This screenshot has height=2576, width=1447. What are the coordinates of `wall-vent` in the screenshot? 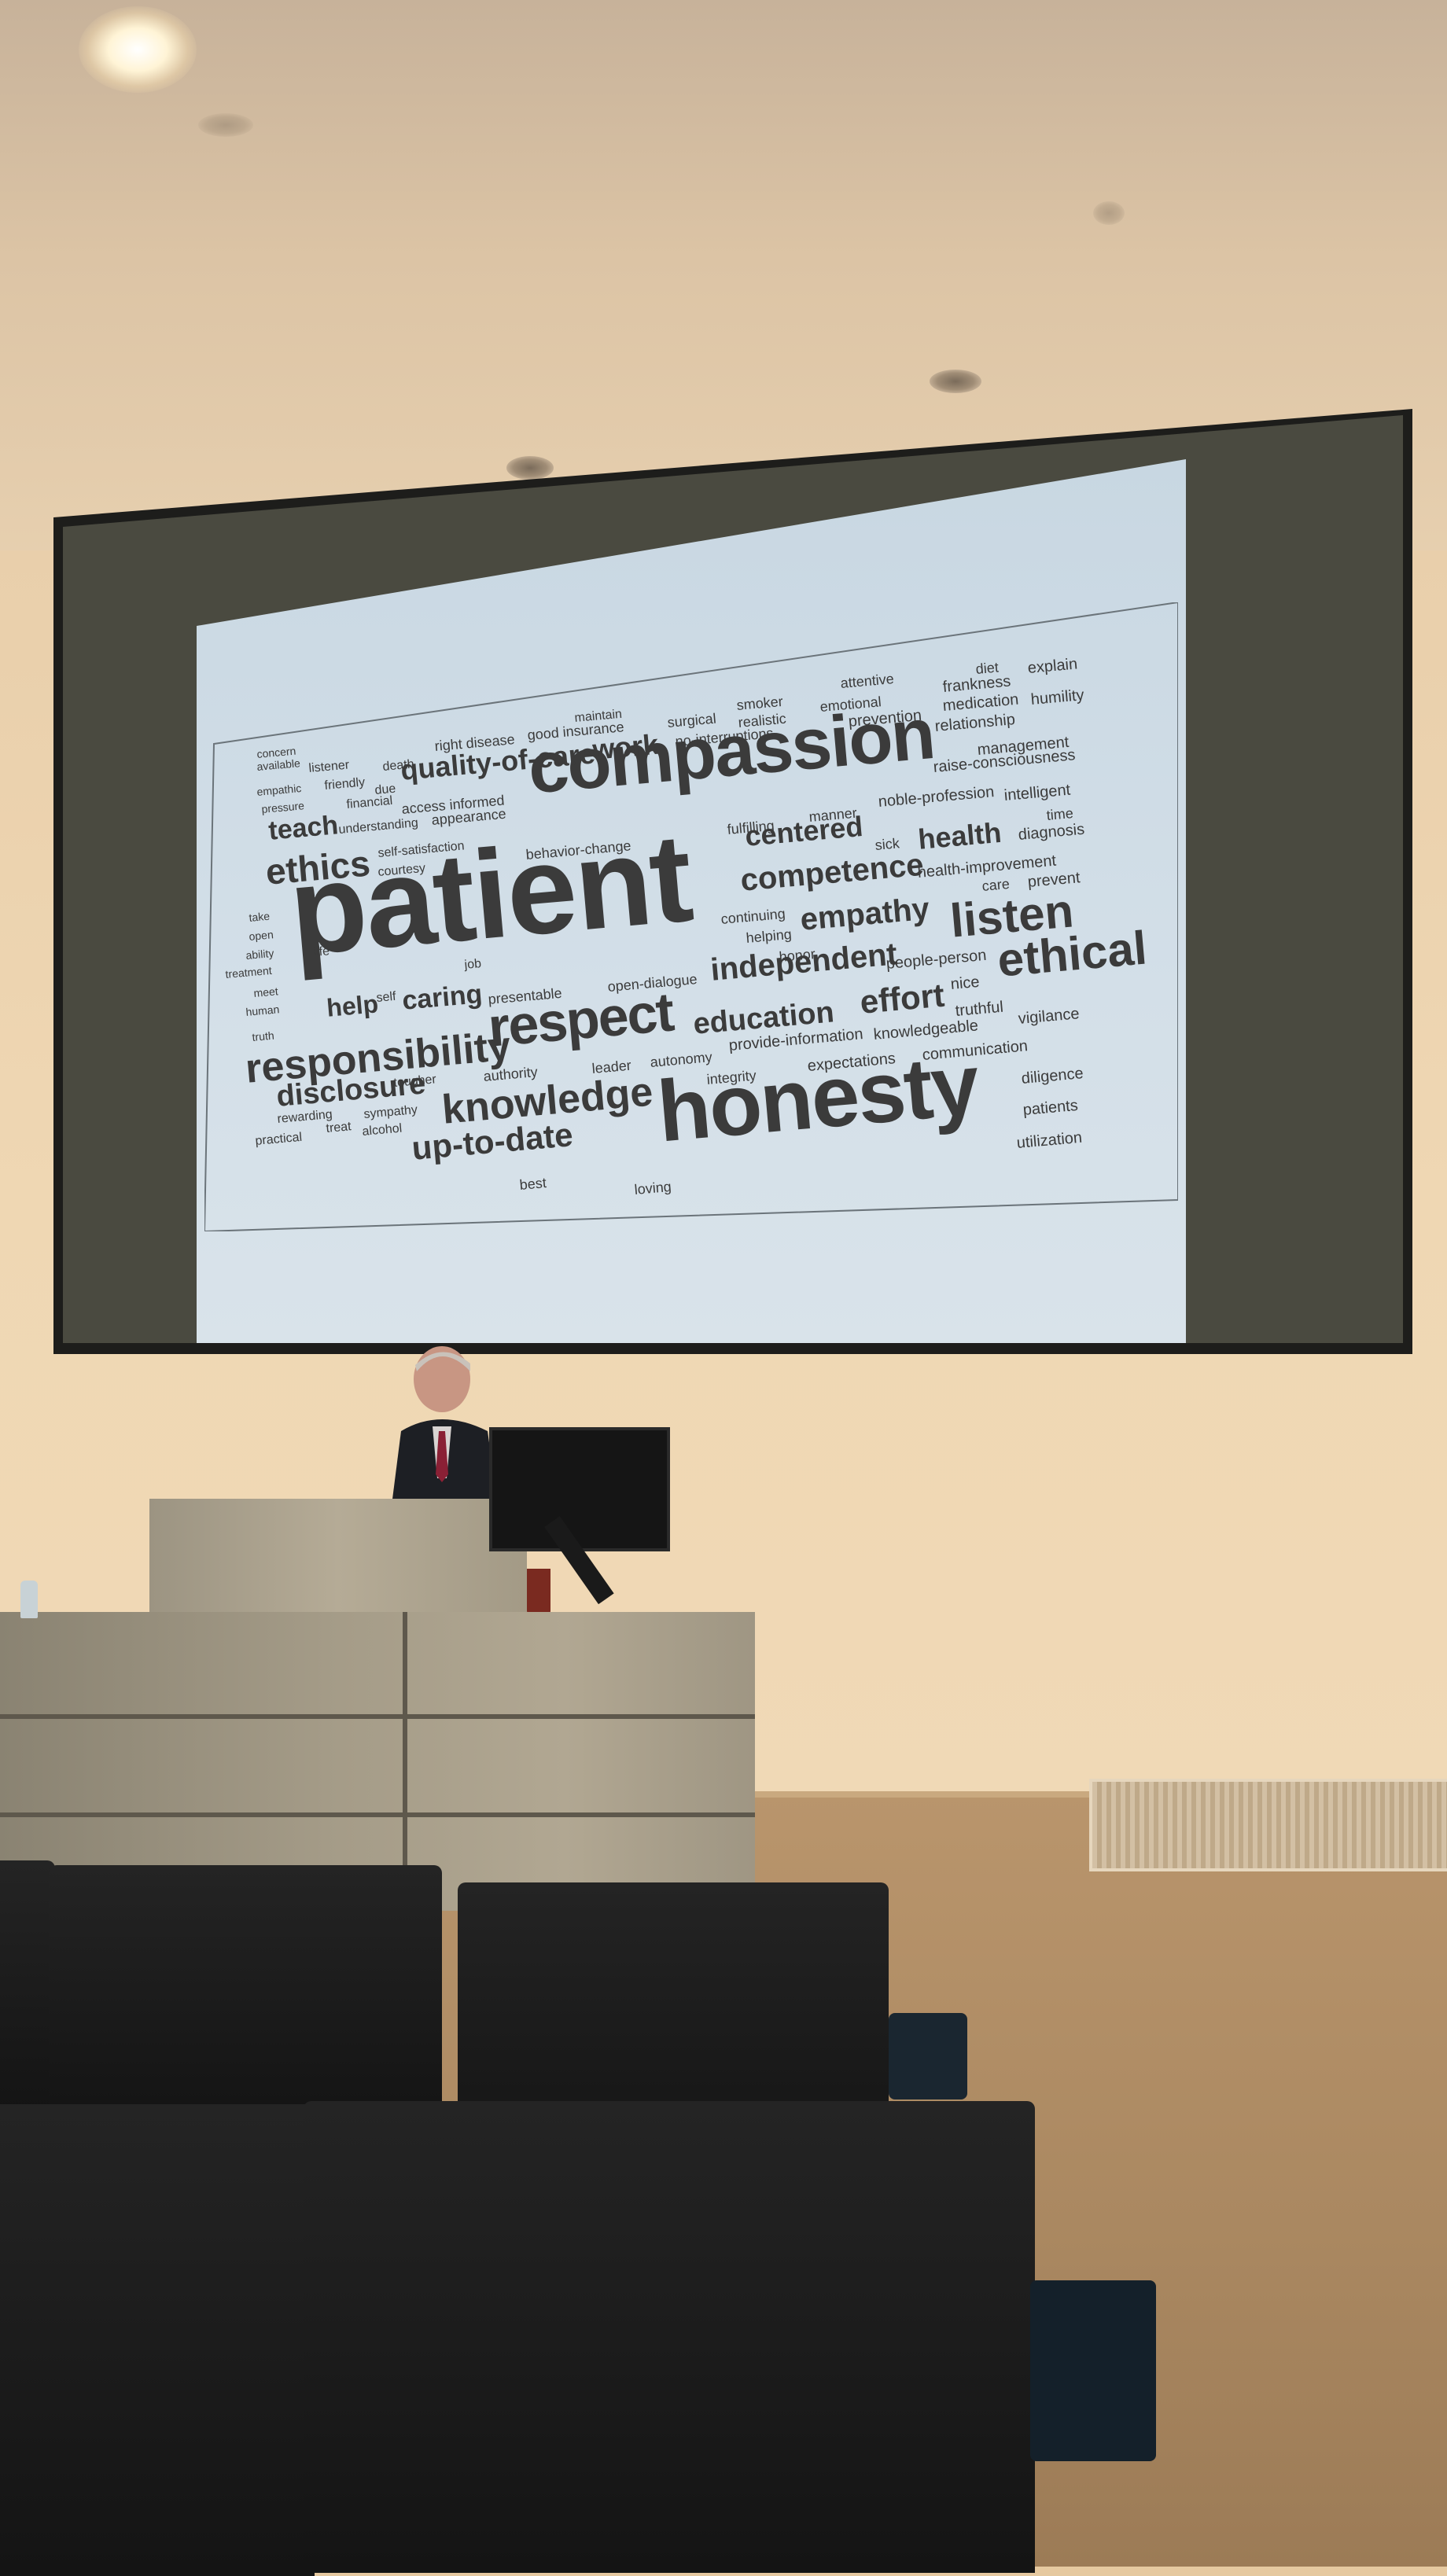 It's located at (1268, 1825).